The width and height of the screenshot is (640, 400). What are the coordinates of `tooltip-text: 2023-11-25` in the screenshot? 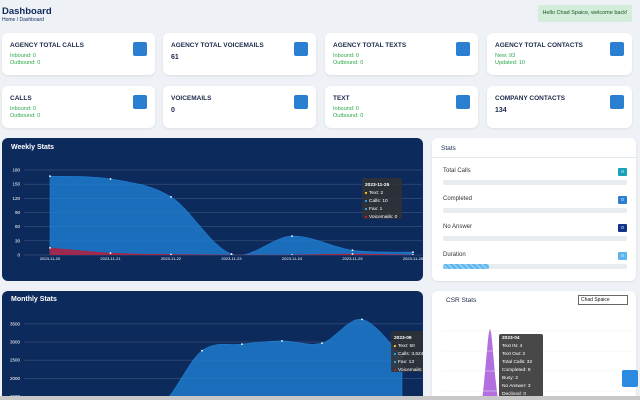 It's located at (377, 185).